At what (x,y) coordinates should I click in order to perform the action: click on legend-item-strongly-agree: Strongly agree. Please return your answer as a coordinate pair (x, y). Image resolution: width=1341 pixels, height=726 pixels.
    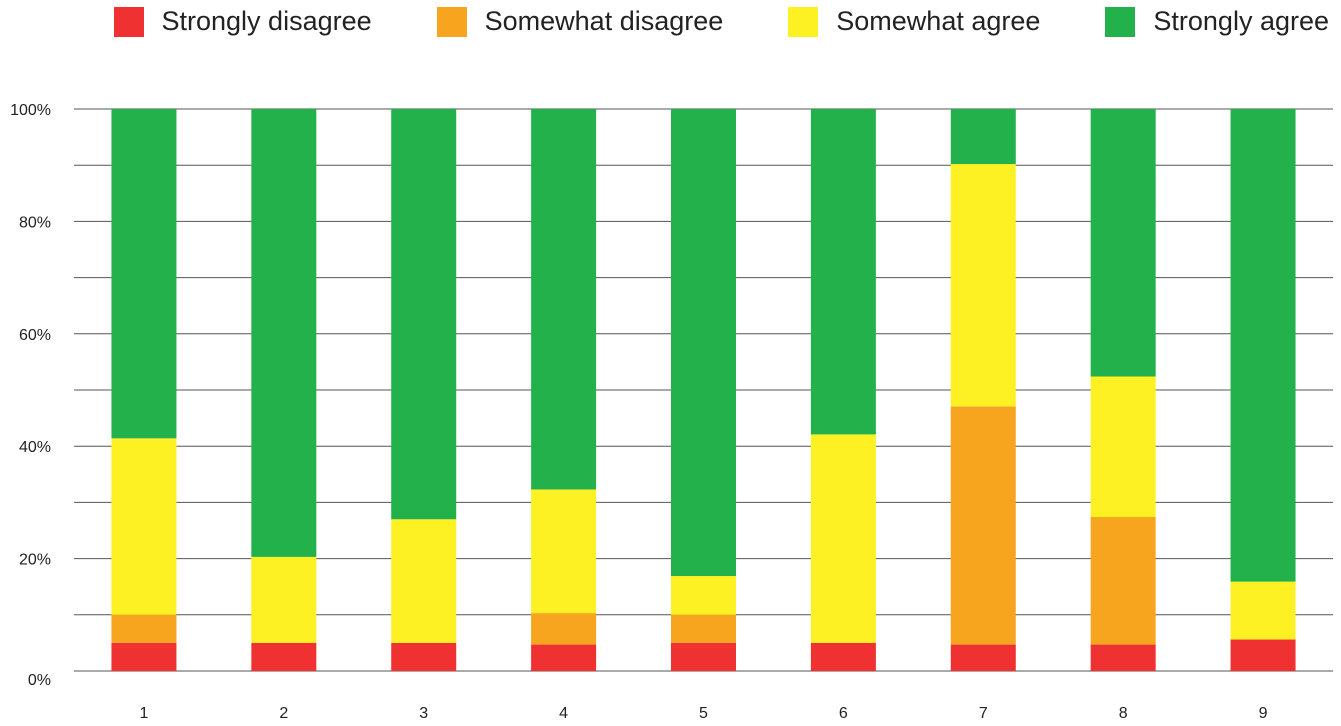
    Looking at the image, I should click on (1217, 21).